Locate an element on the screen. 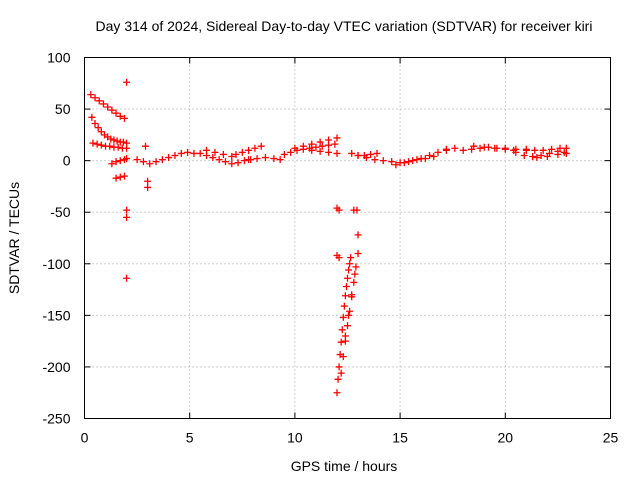  series-arc-p is located at coordinates (421, 157).